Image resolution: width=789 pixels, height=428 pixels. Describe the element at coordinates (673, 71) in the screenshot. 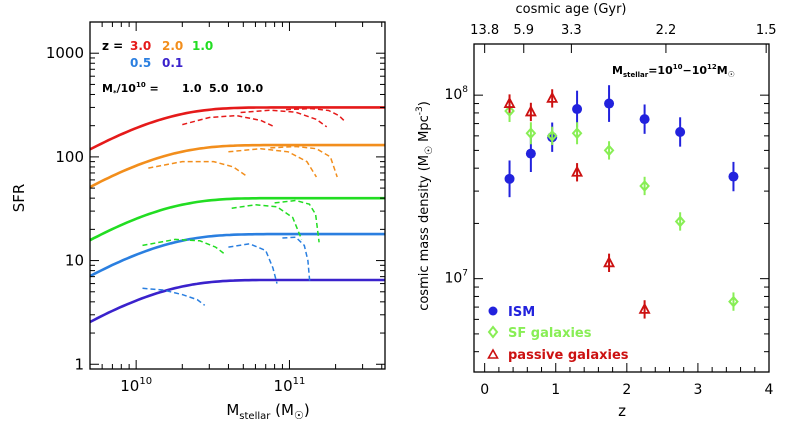

I see `stellar-mass-range-annotation: Mstellar=1010−1012M☉` at that location.